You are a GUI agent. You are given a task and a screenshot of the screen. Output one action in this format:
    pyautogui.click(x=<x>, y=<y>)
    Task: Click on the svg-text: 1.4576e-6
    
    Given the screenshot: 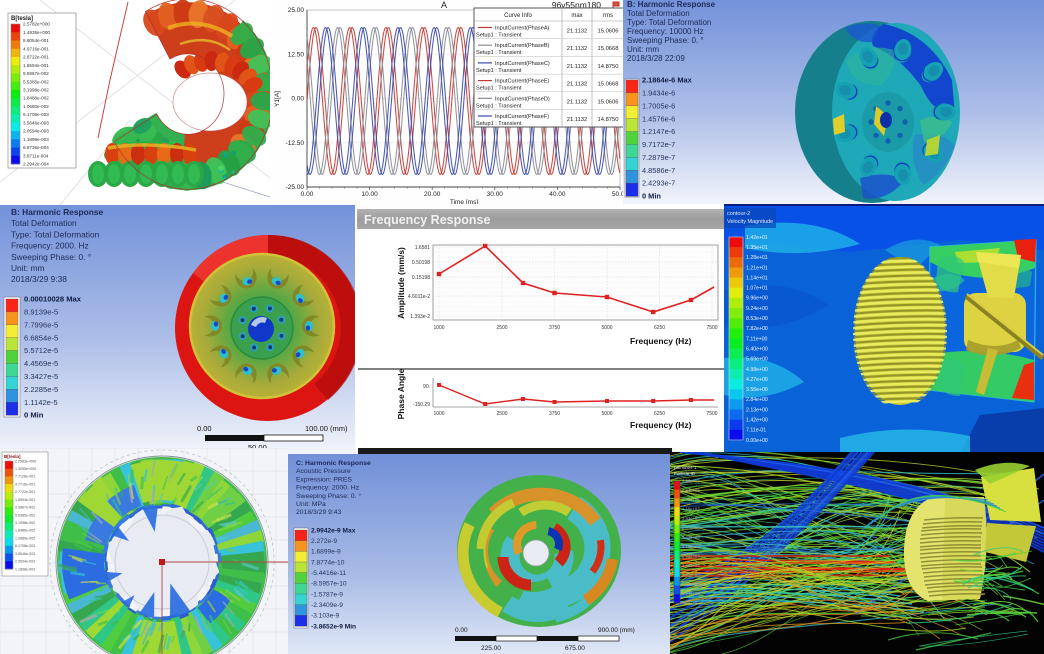 What is the action you would take?
    pyautogui.click(x=658, y=118)
    